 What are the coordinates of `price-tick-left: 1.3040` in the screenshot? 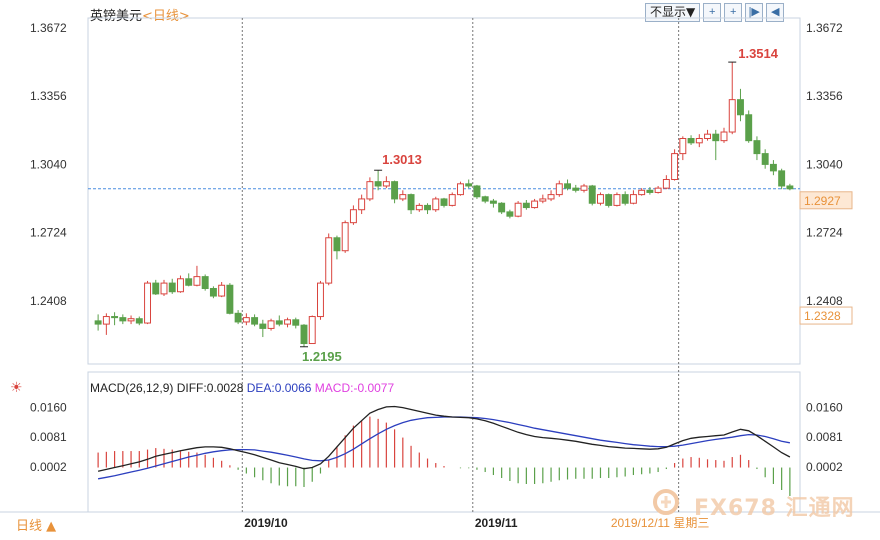 It's located at (48, 164).